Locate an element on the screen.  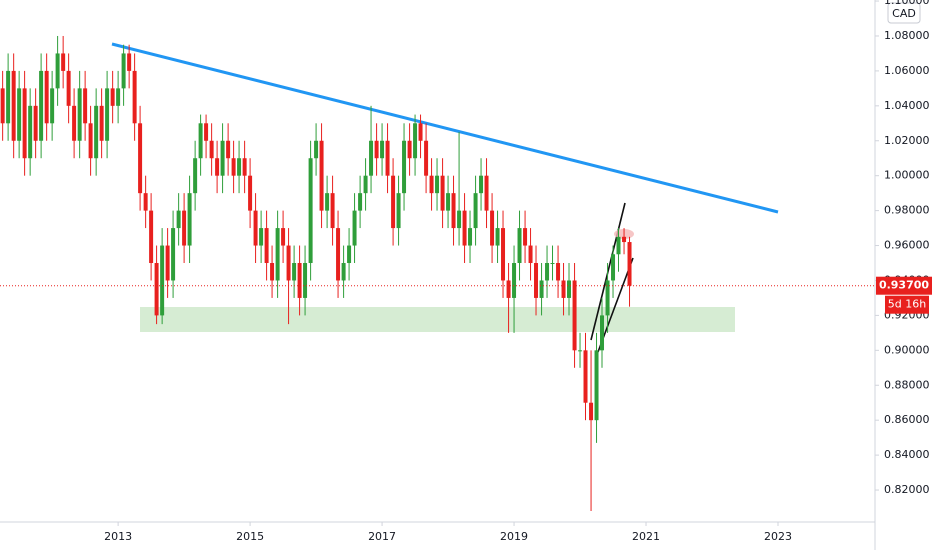
x-tick-label: 2015 is located at coordinates (250, 536).